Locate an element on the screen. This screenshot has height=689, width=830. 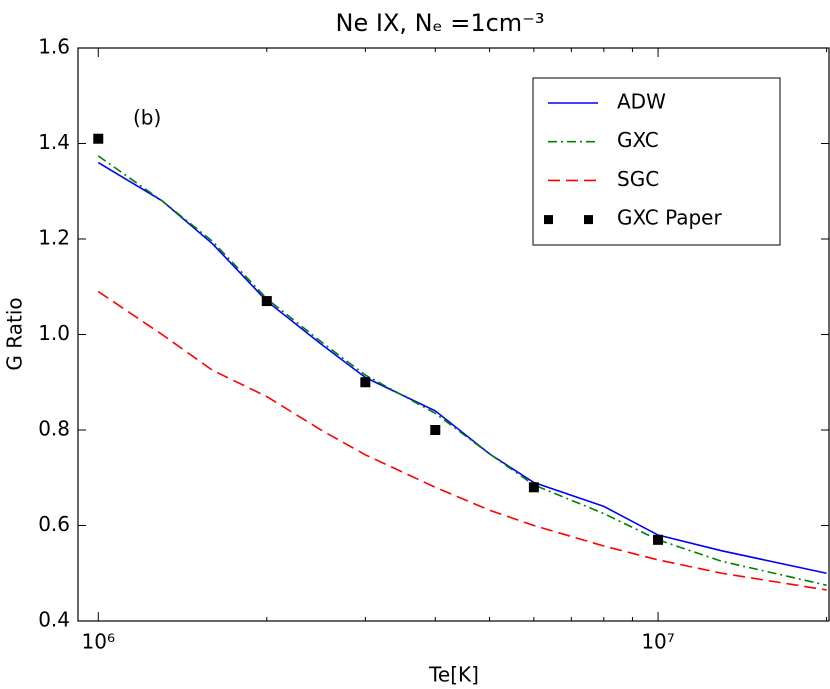
legend-label: ADW is located at coordinates (641, 102).